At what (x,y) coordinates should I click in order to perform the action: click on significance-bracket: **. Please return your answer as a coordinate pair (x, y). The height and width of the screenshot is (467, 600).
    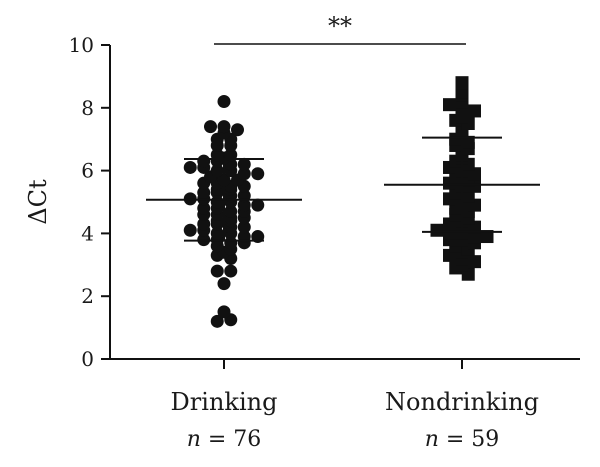
    Looking at the image, I should click on (340, 28).